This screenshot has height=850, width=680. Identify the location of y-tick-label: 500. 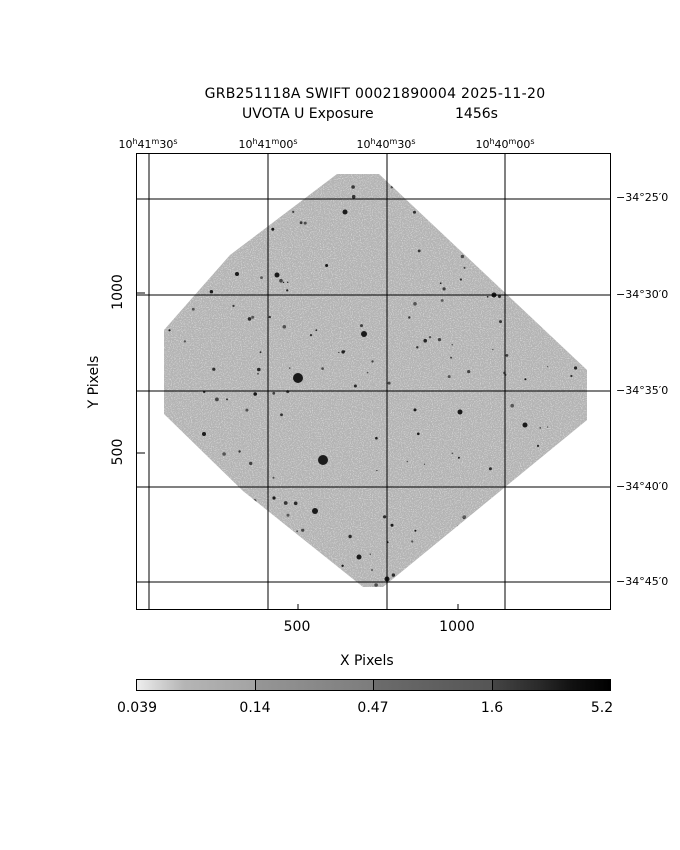
(118, 452).